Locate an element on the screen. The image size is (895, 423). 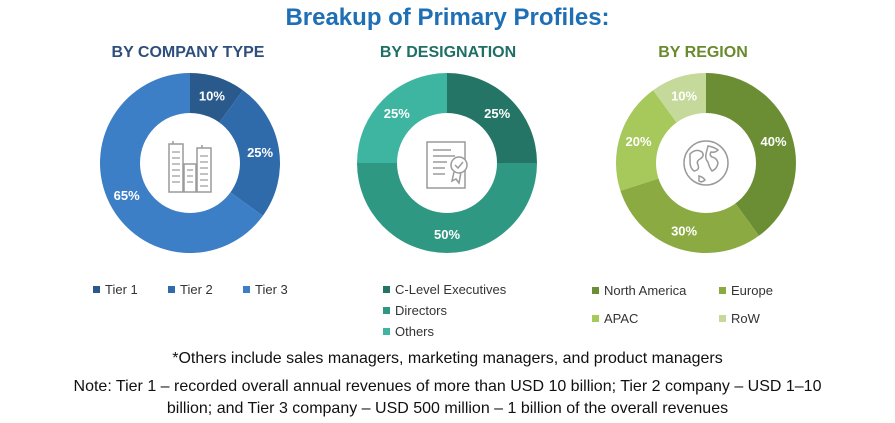
donut-company-type: 10% 25% 65% is located at coordinates (189, 163).